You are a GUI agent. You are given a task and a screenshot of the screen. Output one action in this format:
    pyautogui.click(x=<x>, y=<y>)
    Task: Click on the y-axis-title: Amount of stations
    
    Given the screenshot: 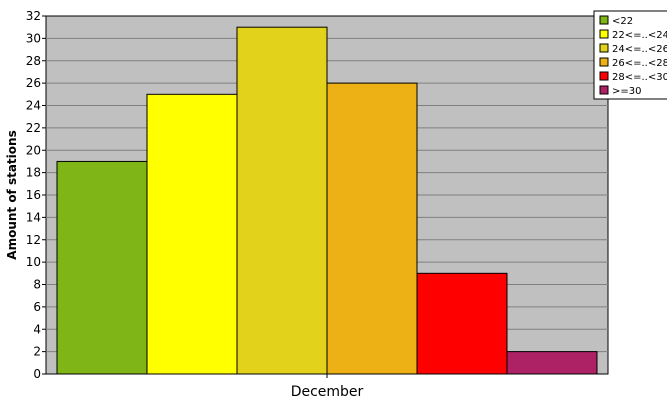 What is the action you would take?
    pyautogui.click(x=12, y=194)
    